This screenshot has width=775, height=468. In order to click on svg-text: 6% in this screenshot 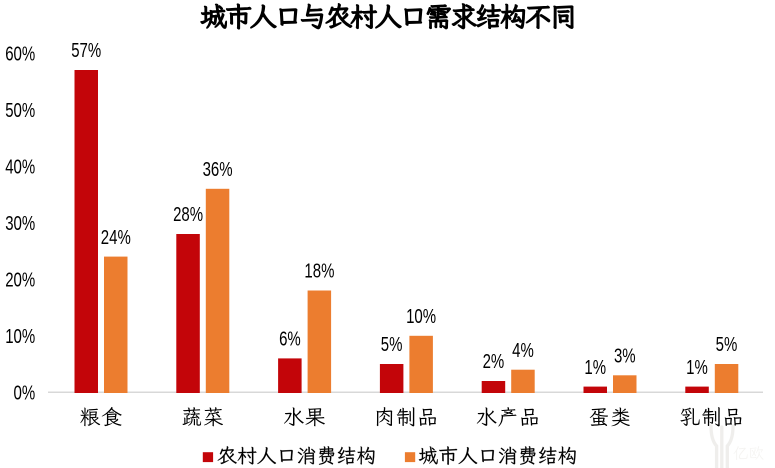, I will do `click(290, 338)`.